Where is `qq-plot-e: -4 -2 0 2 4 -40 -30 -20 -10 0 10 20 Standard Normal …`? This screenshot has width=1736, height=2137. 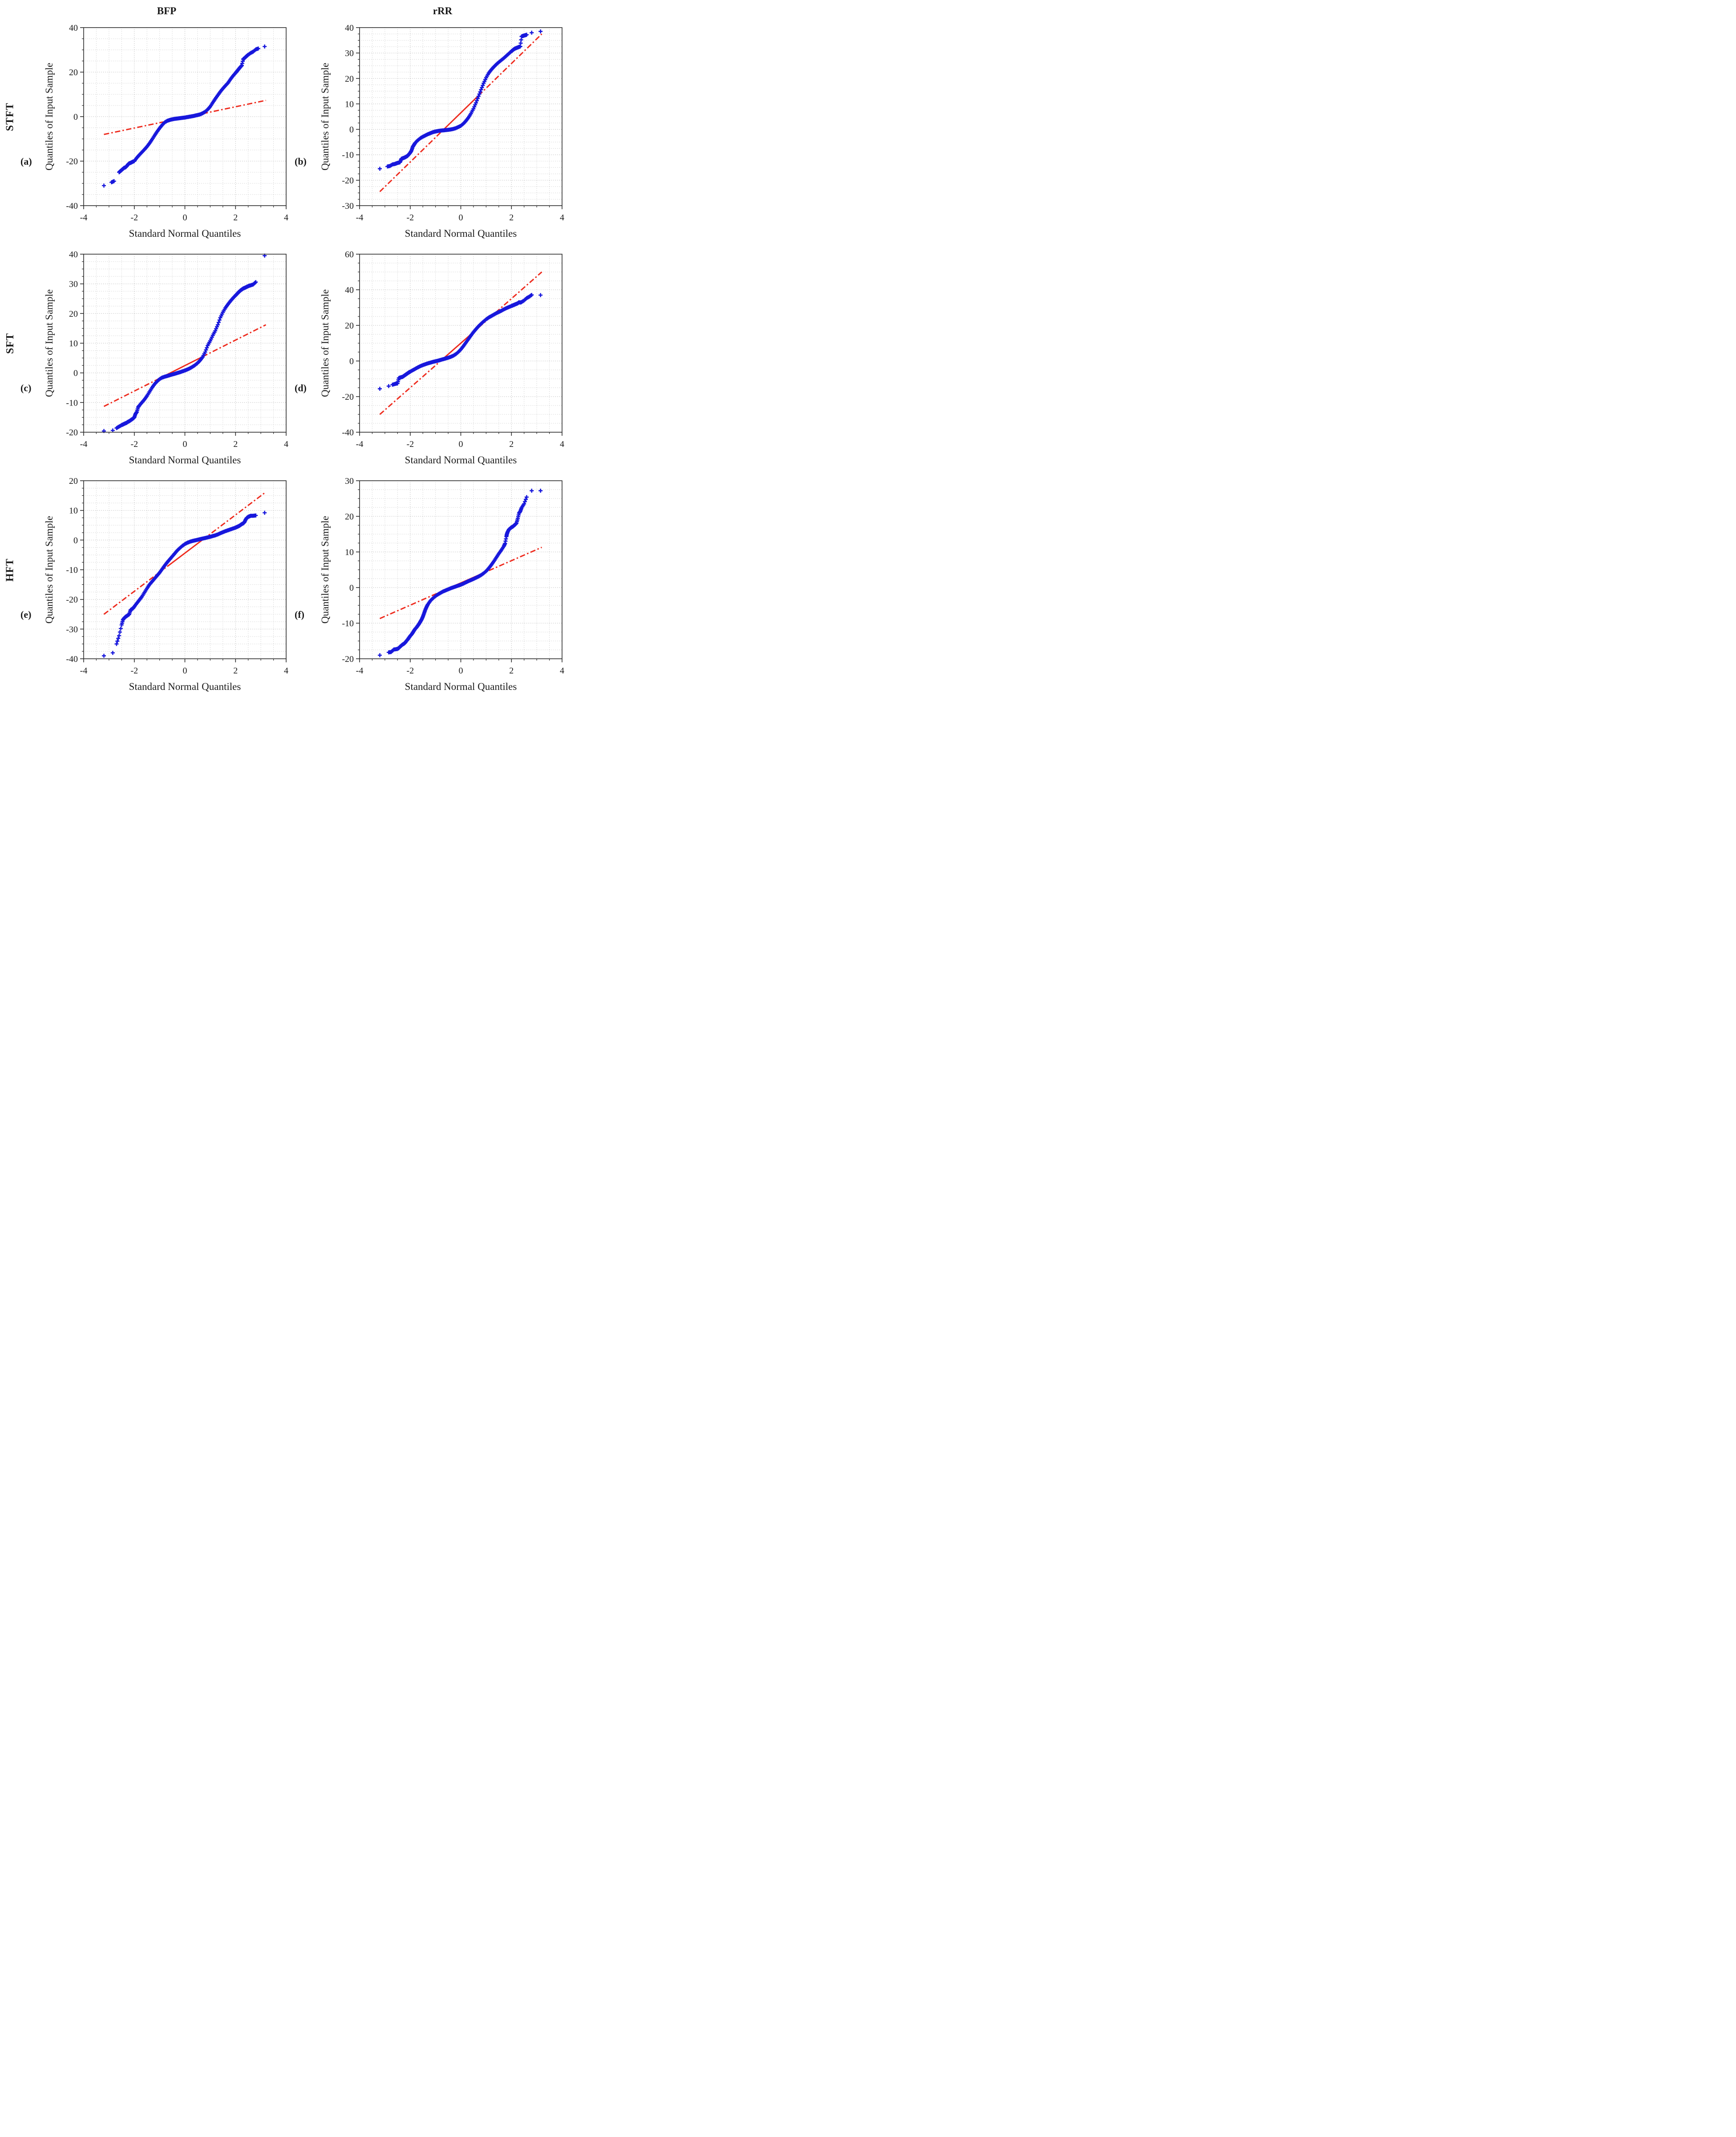 qq-plot-e: -4 -2 0 2 4 -40 -30 -20 -10 0 10 20 Standard Normal … is located at coordinates (166, 585).